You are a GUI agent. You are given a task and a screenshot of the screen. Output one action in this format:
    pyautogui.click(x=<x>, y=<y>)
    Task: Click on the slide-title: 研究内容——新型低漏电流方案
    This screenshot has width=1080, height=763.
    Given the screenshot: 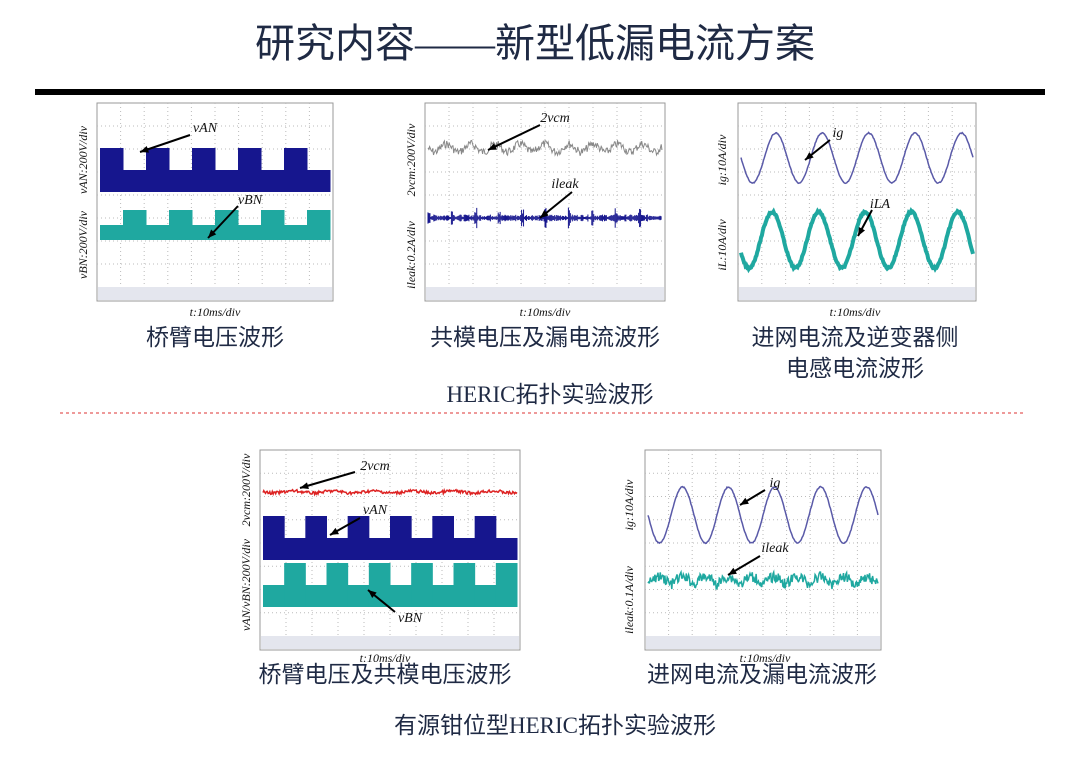 What is the action you would take?
    pyautogui.click(x=535, y=43)
    